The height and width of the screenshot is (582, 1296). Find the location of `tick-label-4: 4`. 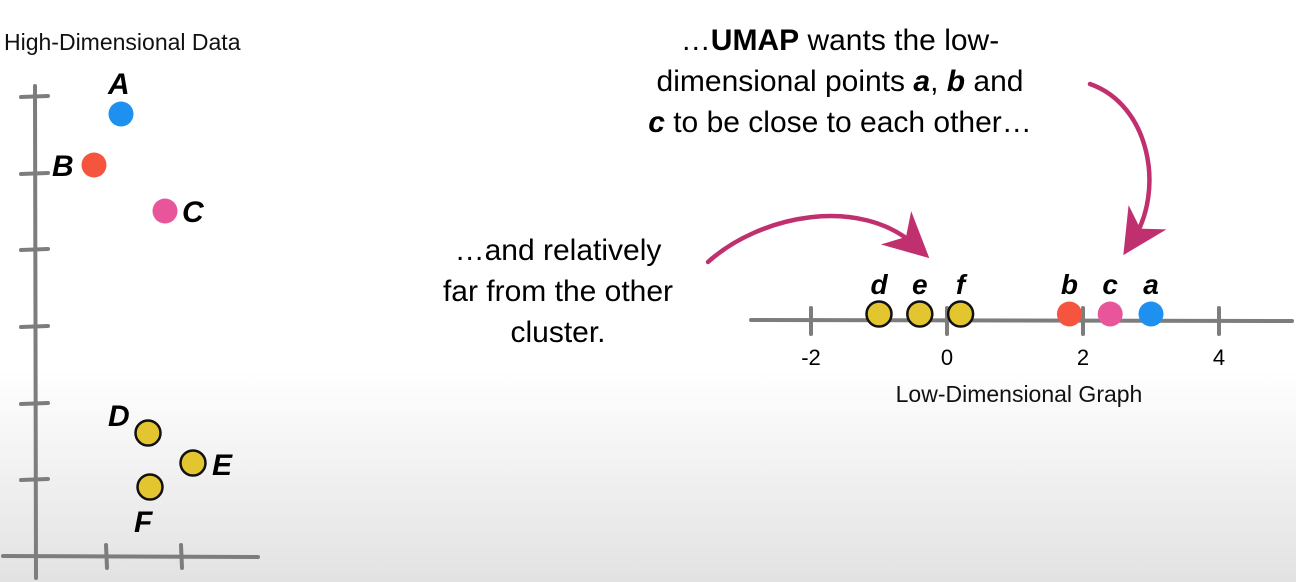

tick-label-4: 4 is located at coordinates (1219, 357).